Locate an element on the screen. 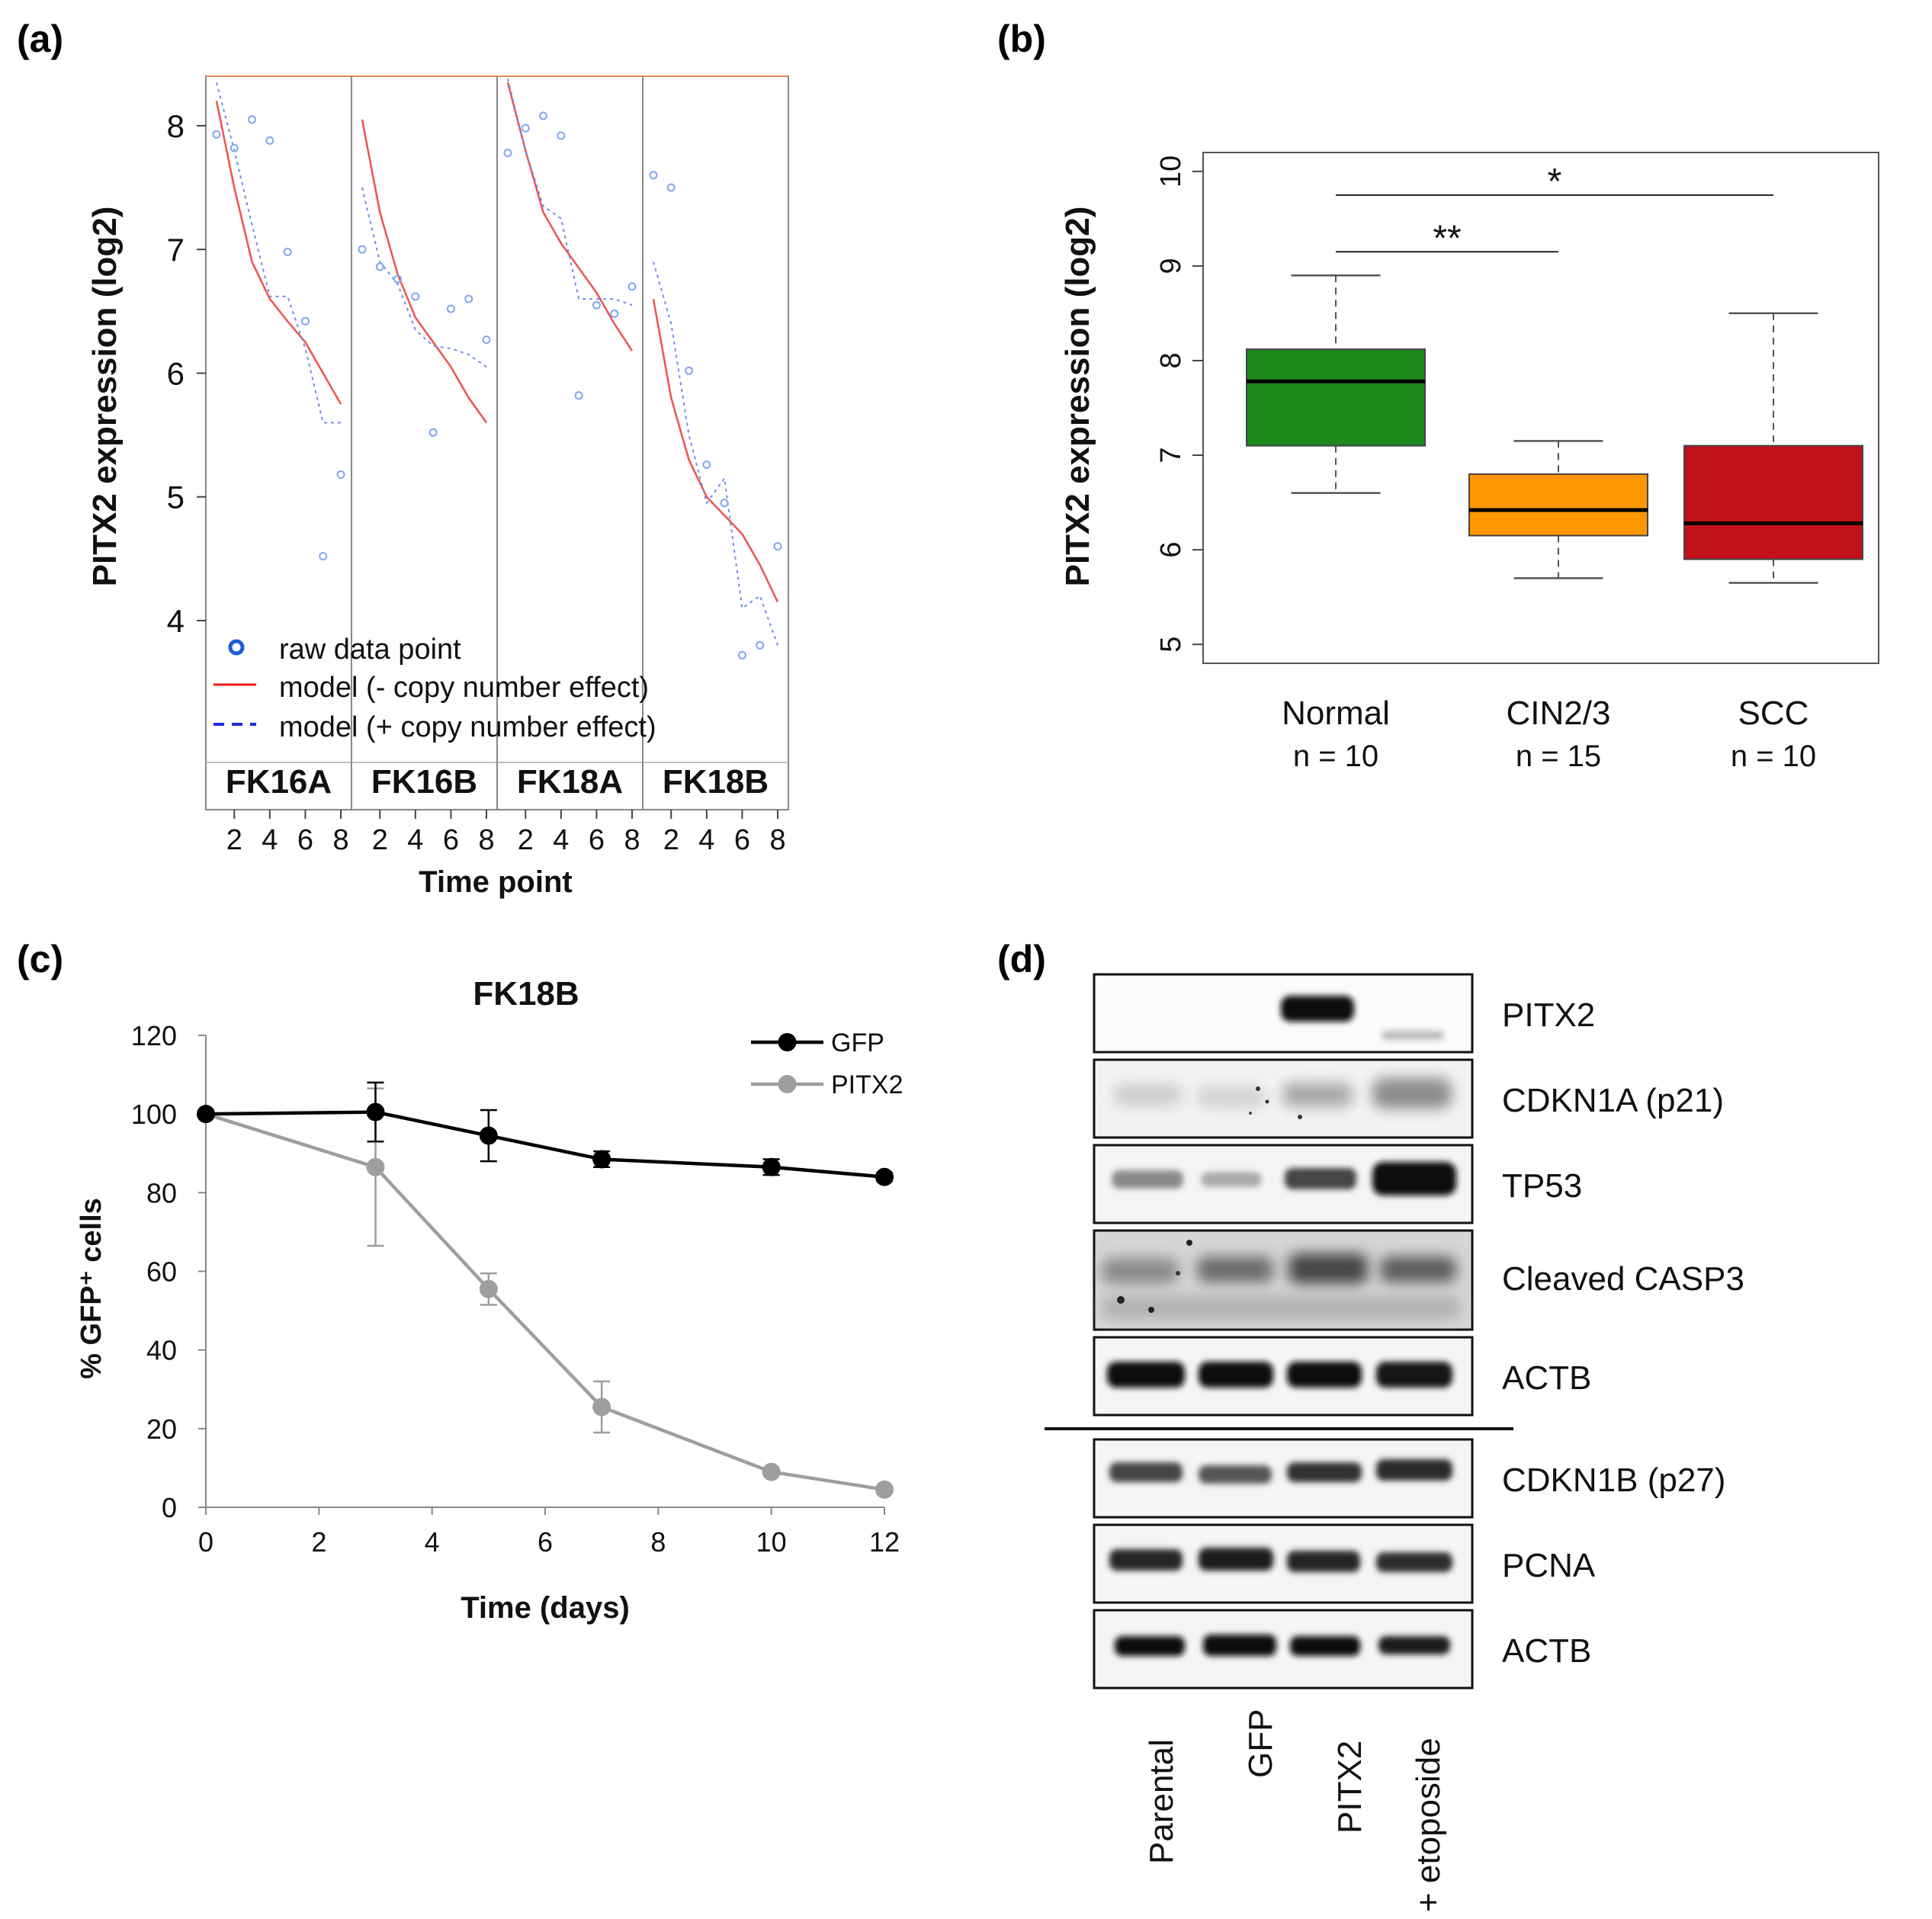 This screenshot has height=1919, width=1932. b-category-label: SCC is located at coordinates (1774, 714).